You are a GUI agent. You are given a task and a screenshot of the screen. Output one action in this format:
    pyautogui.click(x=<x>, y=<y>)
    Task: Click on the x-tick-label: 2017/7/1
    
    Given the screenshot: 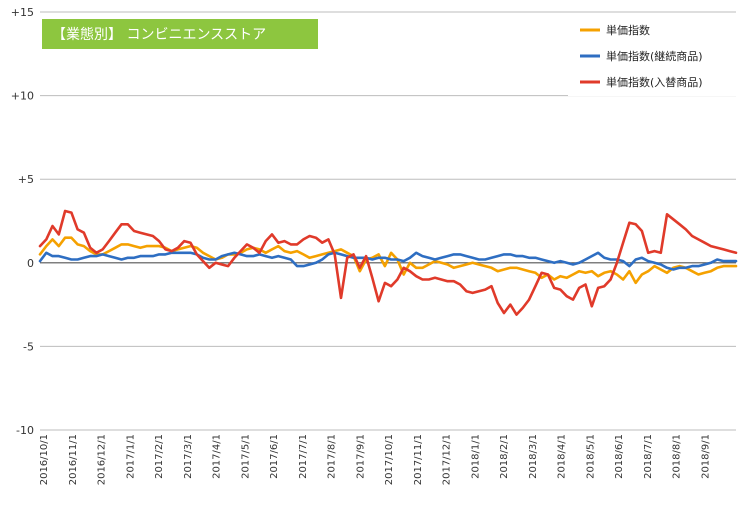 What is the action you would take?
    pyautogui.click(x=303, y=456)
    